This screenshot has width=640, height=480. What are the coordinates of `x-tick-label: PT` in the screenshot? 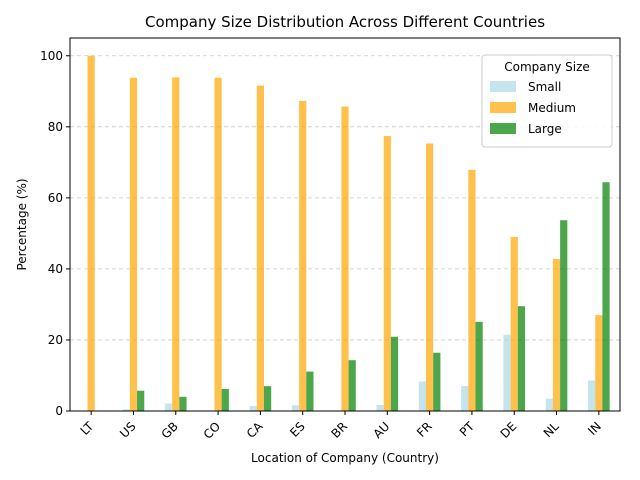 It's located at (467, 429).